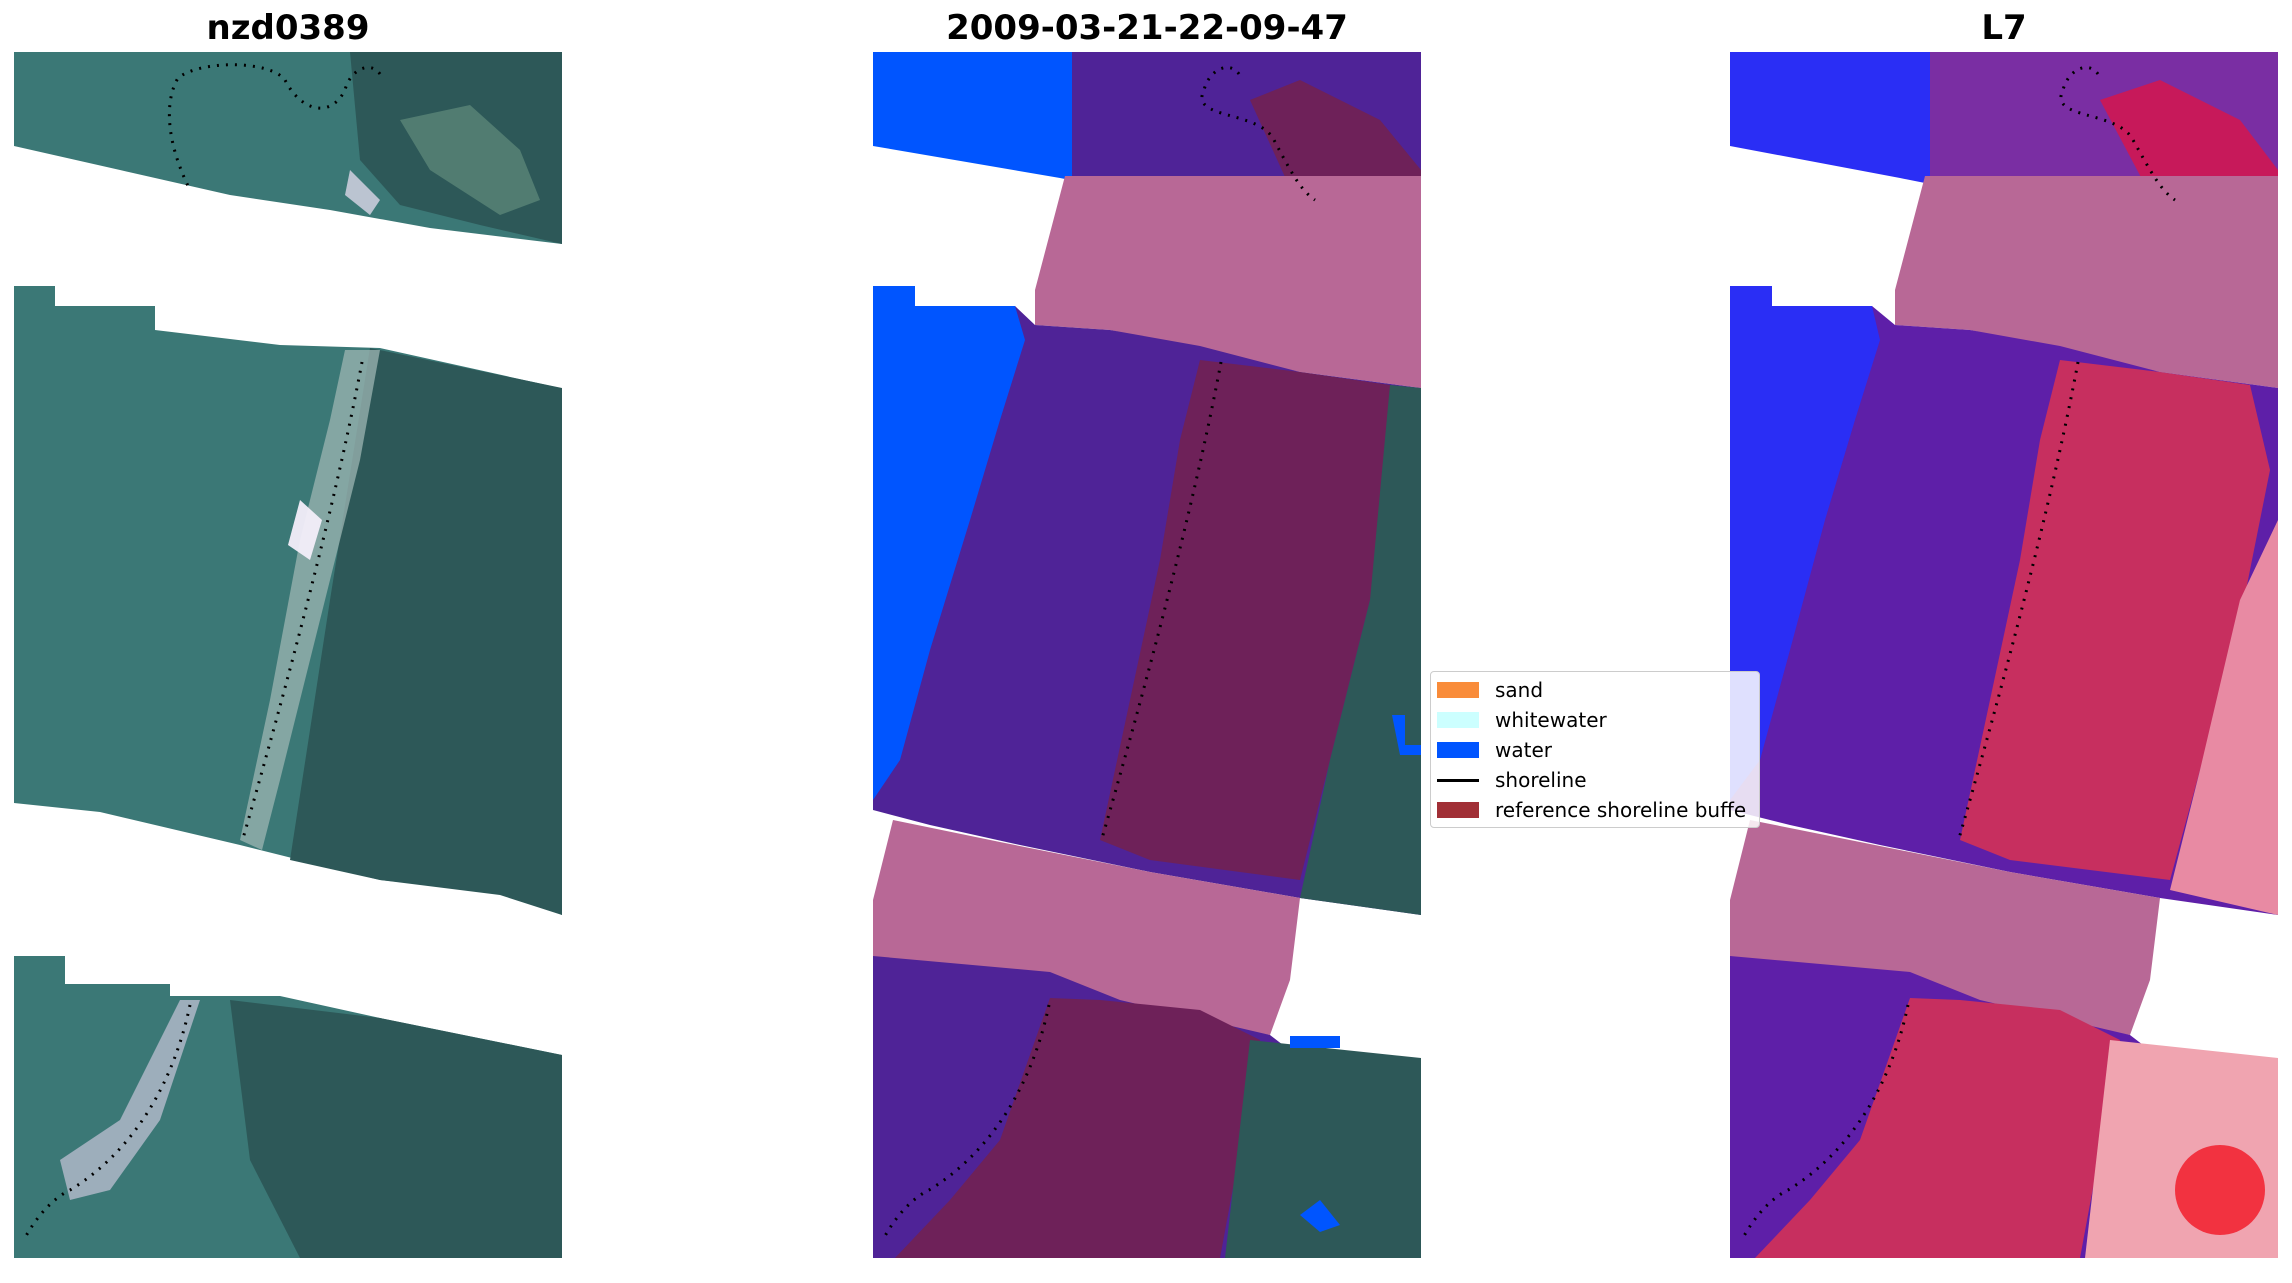  Describe the element at coordinates (1490, 690) in the screenshot. I see `legend-item-sand: sand` at that location.